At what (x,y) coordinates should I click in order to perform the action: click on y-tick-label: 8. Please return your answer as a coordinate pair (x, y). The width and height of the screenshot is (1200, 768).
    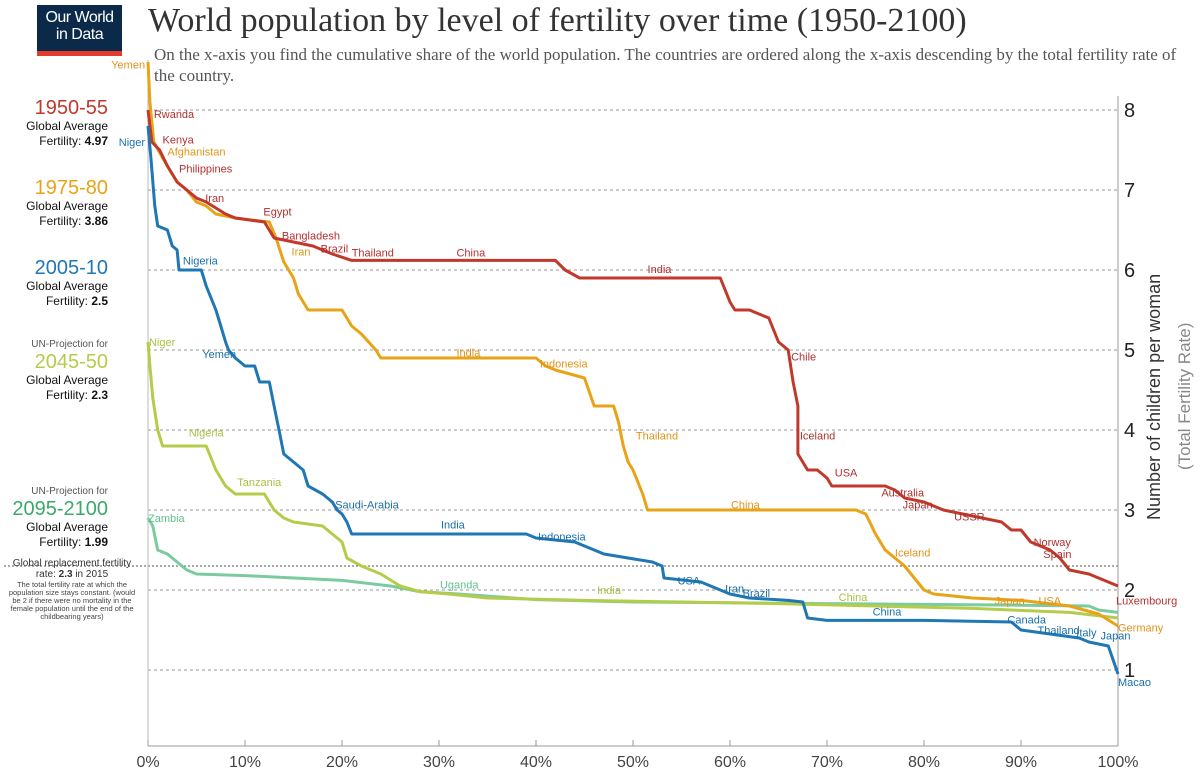
    Looking at the image, I should click on (1129, 111).